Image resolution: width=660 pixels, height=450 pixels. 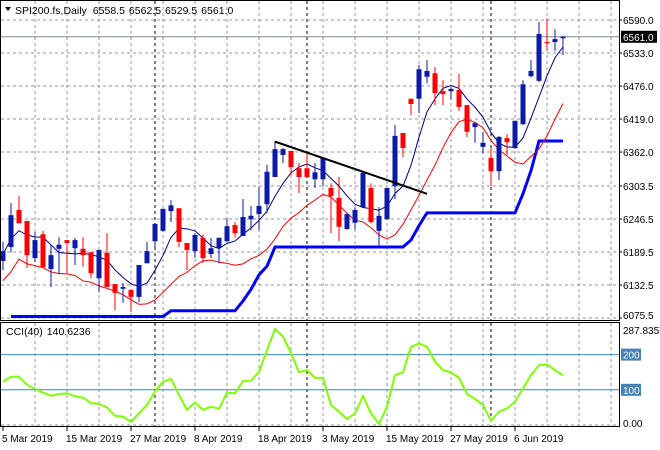 I want to click on open-value: 6558.5, so click(x=109, y=11).